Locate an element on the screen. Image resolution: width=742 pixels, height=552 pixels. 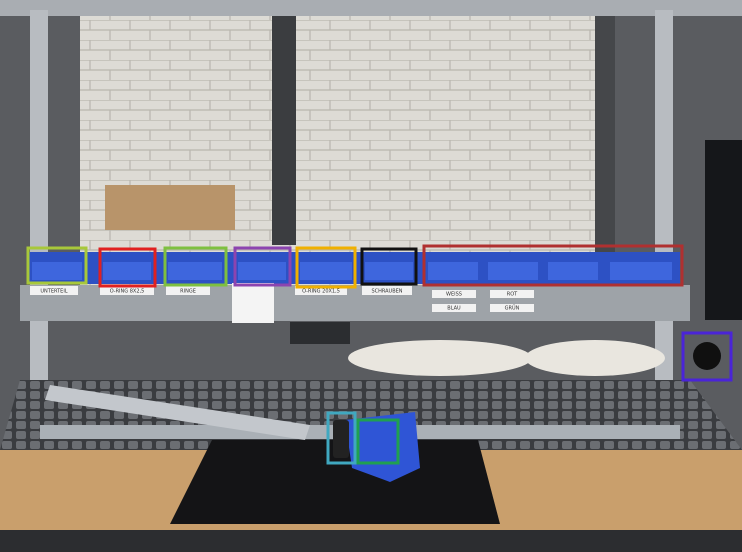
roller-front is located at coordinates (371, 541).